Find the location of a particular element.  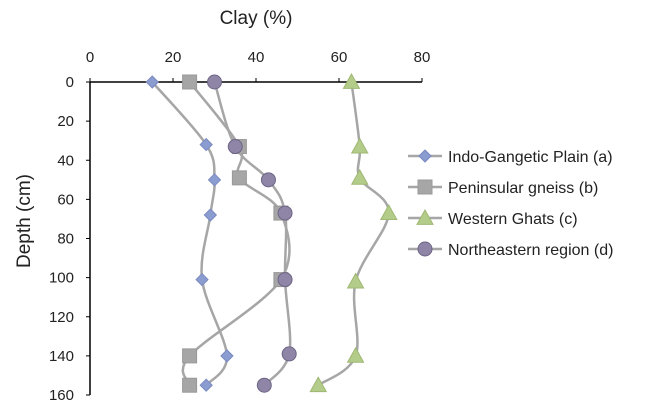

x-tick-label: 0 is located at coordinates (90, 57).